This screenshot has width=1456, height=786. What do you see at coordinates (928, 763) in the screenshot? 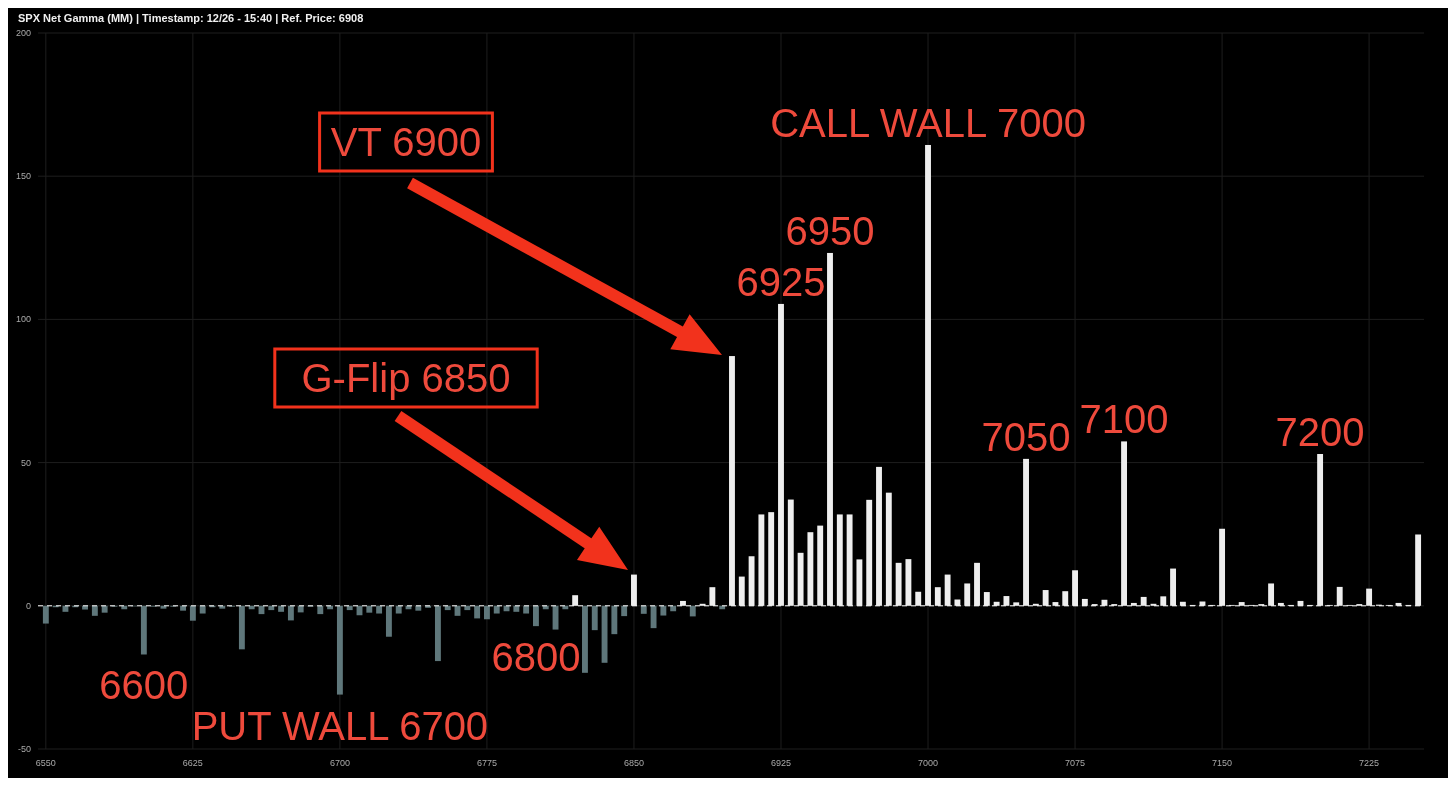
I see `x-tick-label: 7000` at bounding box center [928, 763].